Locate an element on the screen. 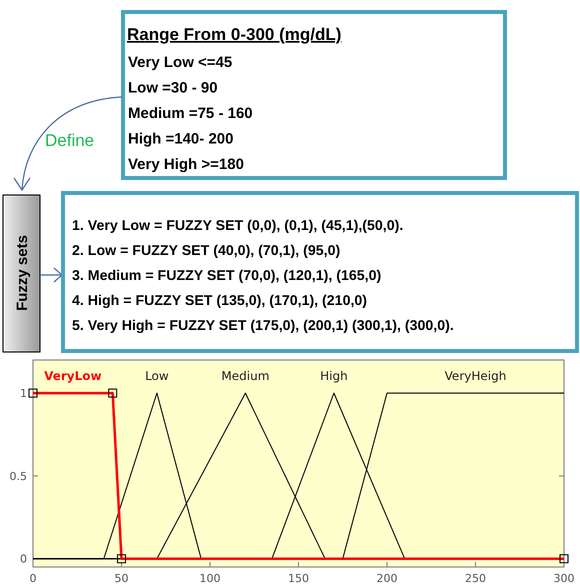 The width and height of the screenshot is (580, 588). x-tick-label: 100 is located at coordinates (210, 578).